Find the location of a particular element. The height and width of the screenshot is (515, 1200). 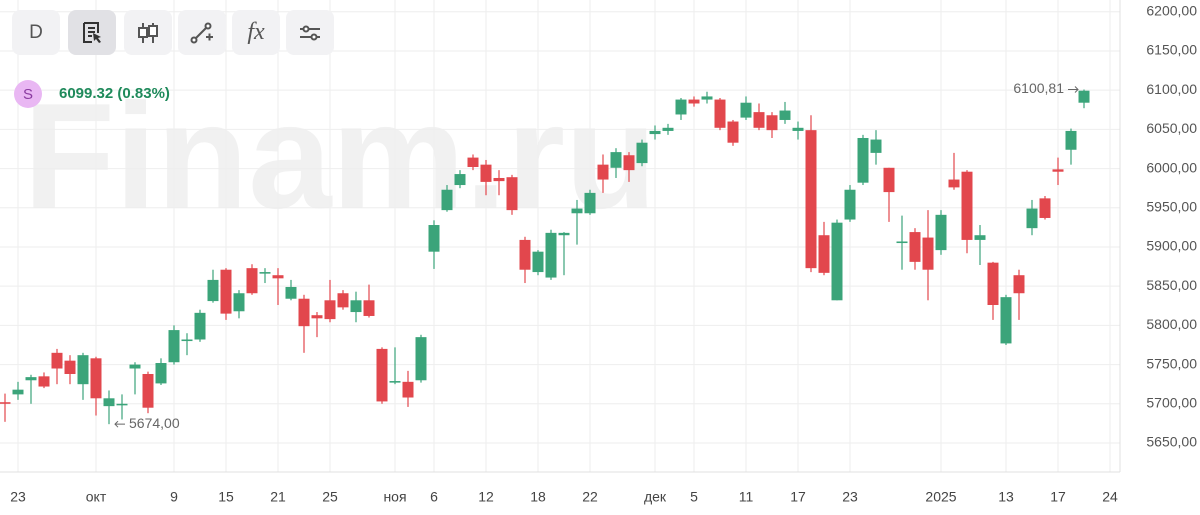

y-tick-label: 5950,00 is located at coordinates (1171, 206).